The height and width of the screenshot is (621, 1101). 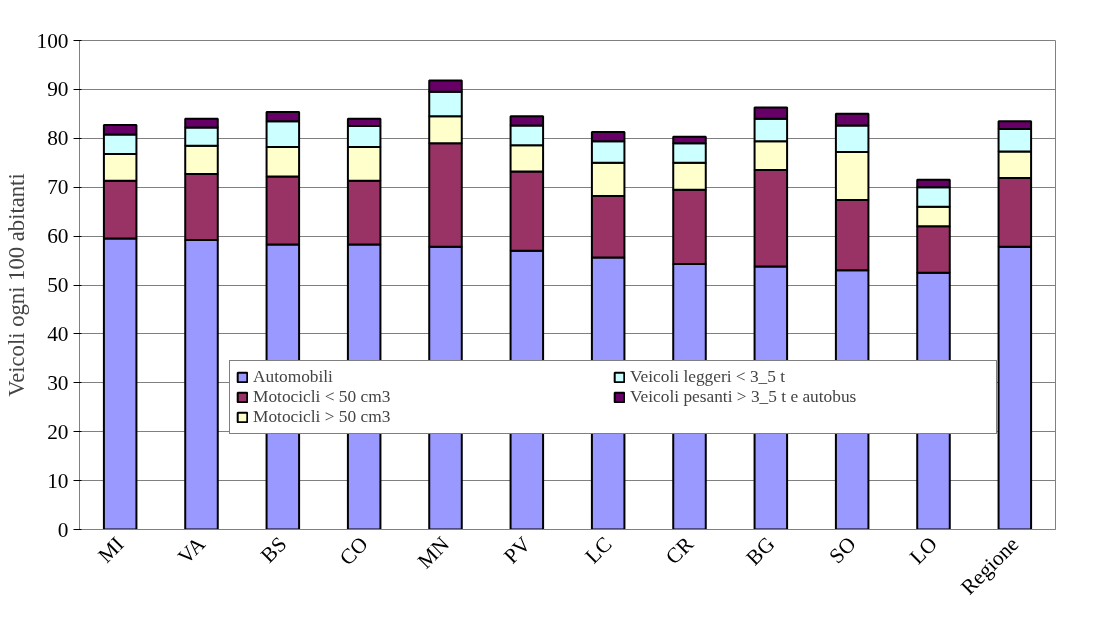 What do you see at coordinates (293, 377) in the screenshot?
I see `legend-label: Automobili` at bounding box center [293, 377].